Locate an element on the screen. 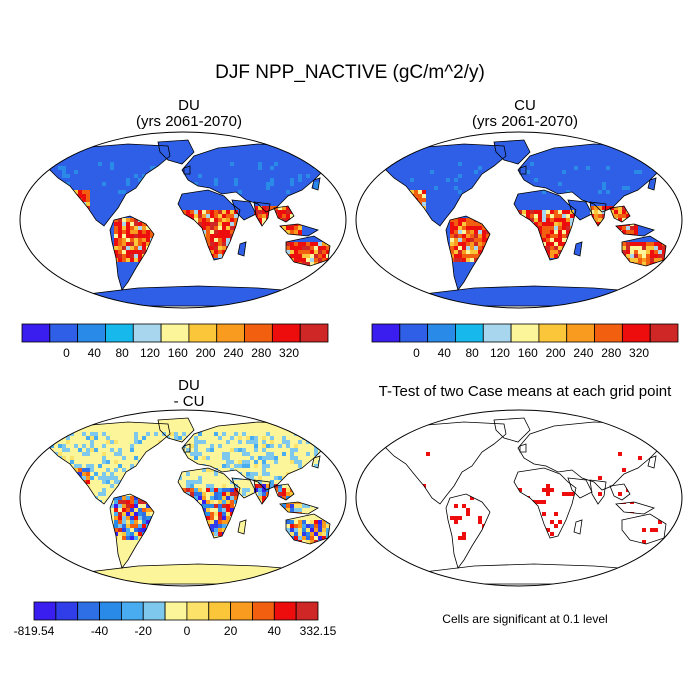  colorbar-tick-label: 20 is located at coordinates (230, 631).